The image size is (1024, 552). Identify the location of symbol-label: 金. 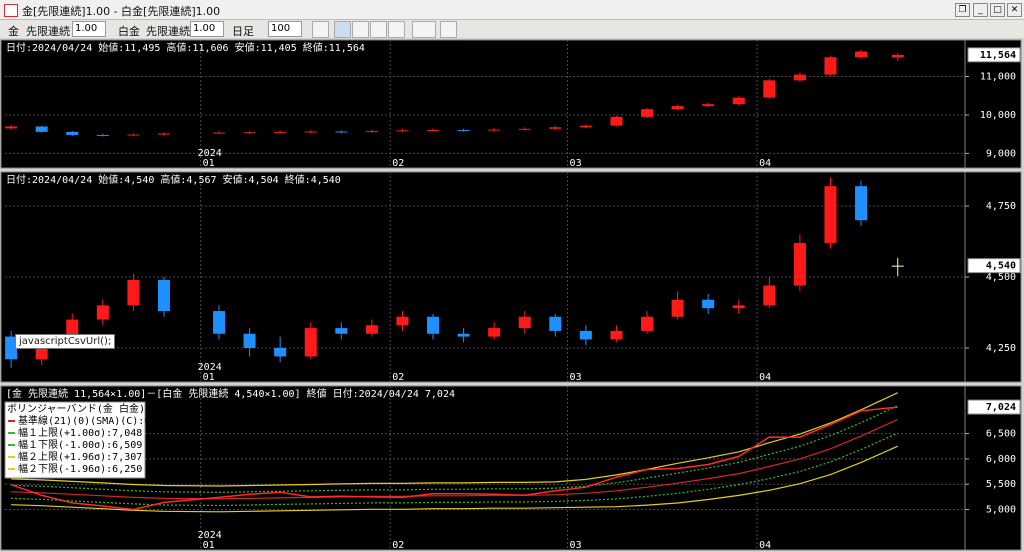
(13, 31).